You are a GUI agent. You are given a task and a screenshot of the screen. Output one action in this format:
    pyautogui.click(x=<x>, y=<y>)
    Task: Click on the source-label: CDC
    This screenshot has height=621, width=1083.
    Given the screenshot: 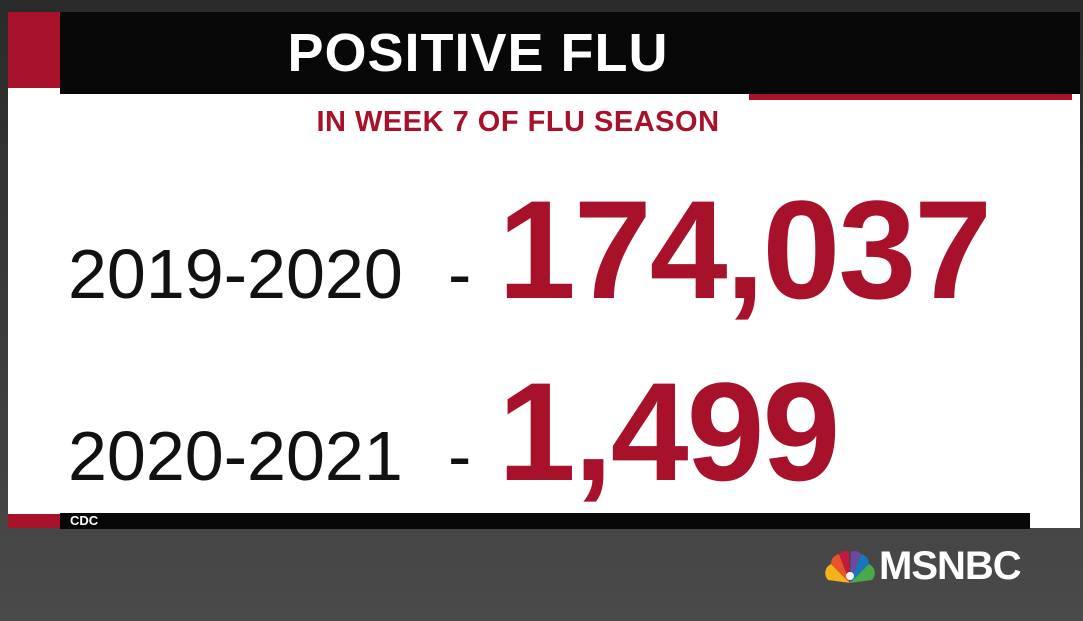 What is the action you would take?
    pyautogui.click(x=84, y=520)
    